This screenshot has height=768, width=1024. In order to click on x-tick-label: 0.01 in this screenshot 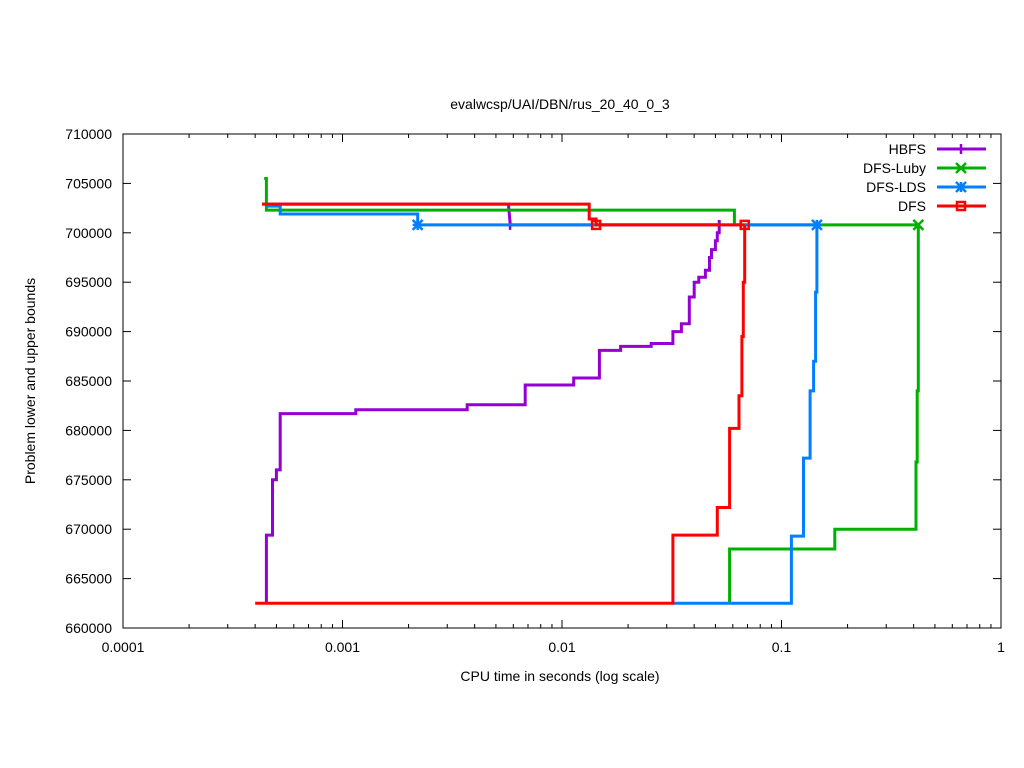, I will do `click(561, 647)`.